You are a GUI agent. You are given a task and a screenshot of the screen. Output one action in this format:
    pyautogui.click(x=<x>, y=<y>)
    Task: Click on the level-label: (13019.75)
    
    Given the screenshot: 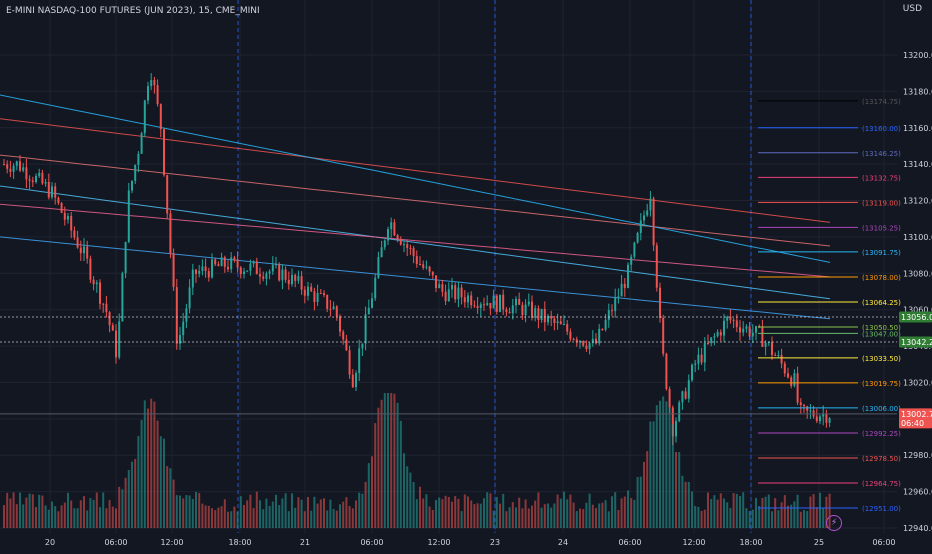 What is the action you would take?
    pyautogui.click(x=881, y=384)
    